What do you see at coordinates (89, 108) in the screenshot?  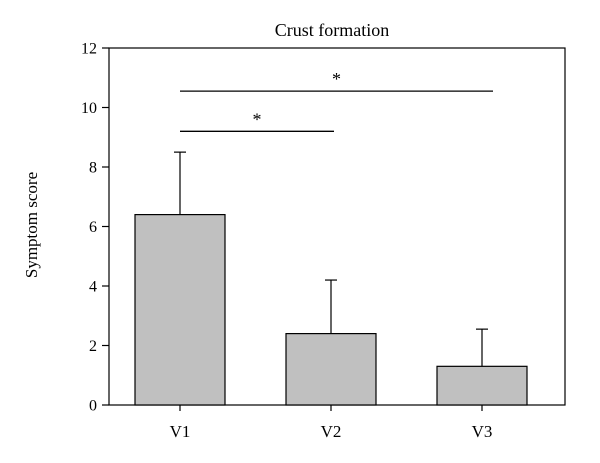 I see `y-tick-label: 10` at bounding box center [89, 108].